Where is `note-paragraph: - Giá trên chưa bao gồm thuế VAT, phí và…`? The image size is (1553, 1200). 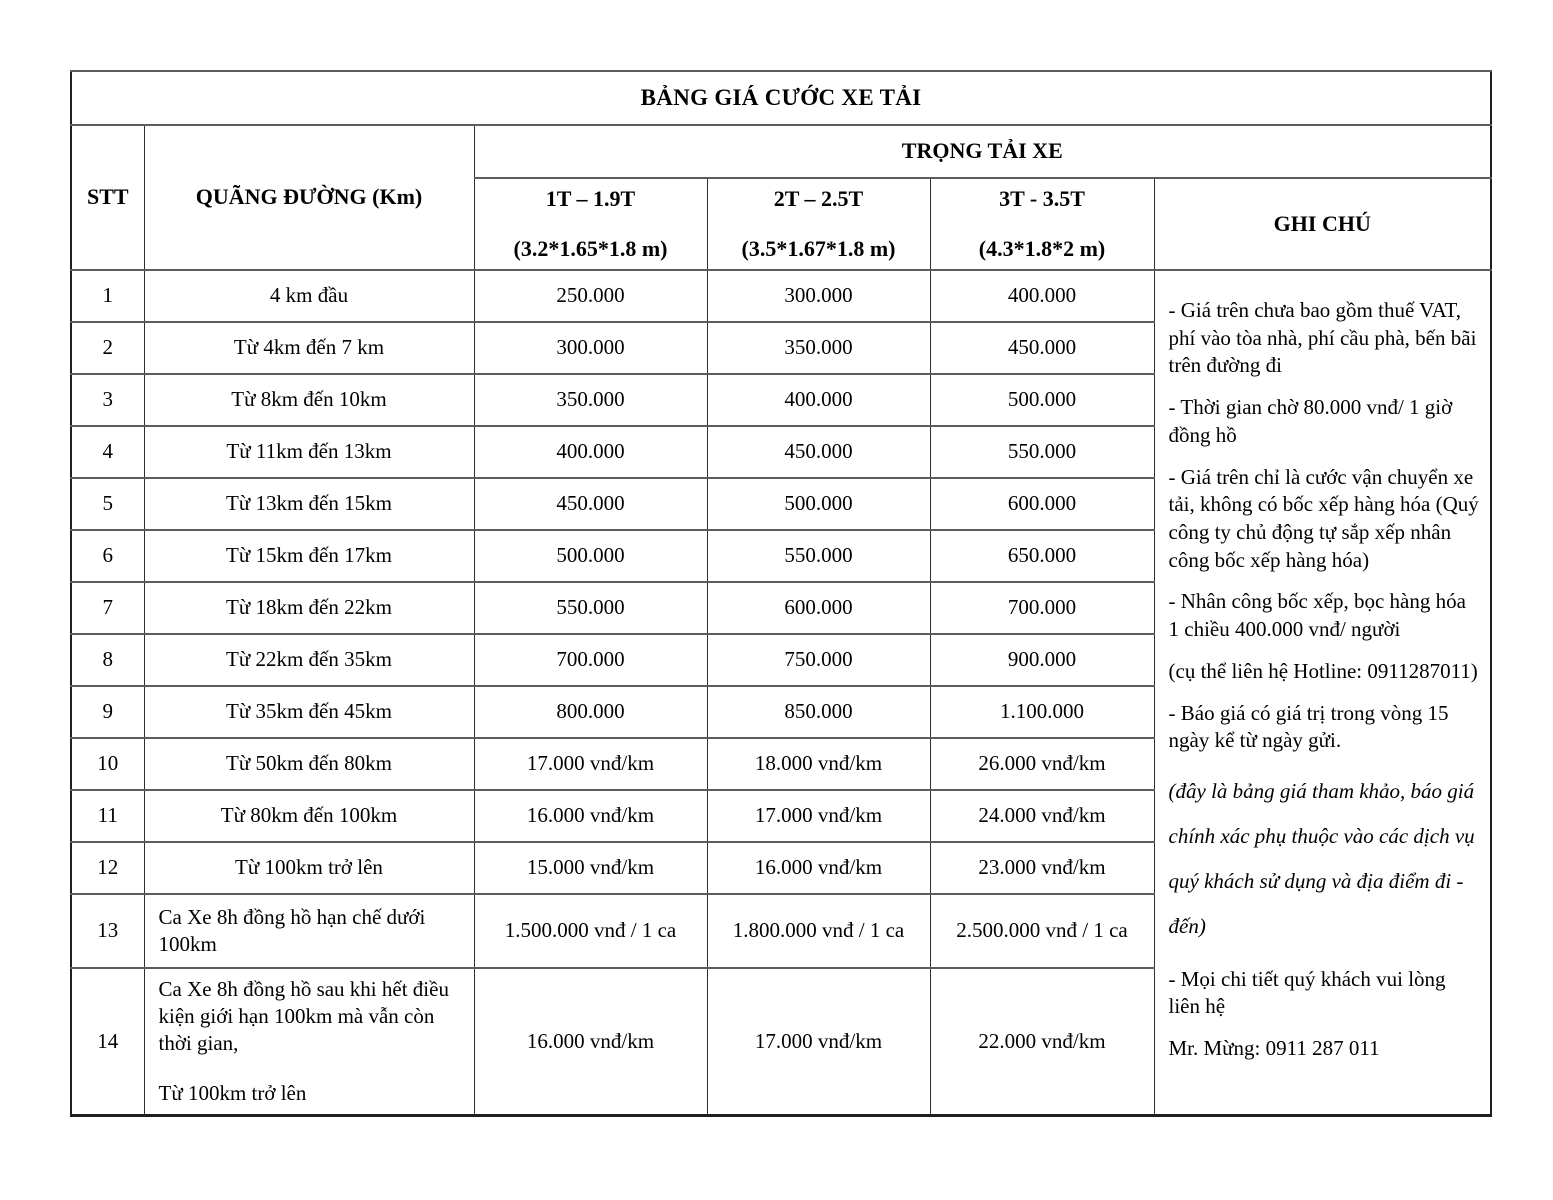 note-paragraph: - Giá trên chưa bao gồm thuế VAT, phí và… is located at coordinates (1322, 338).